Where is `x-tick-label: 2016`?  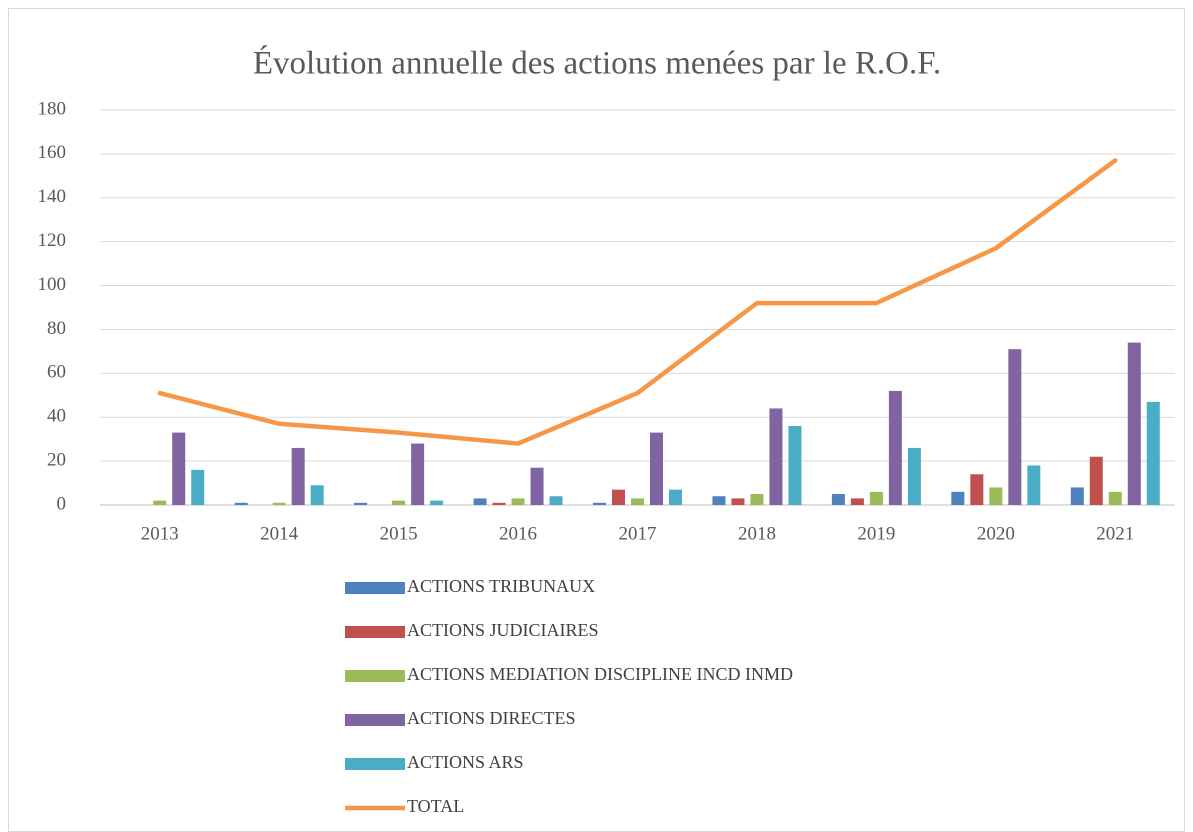 x-tick-label: 2016 is located at coordinates (518, 533).